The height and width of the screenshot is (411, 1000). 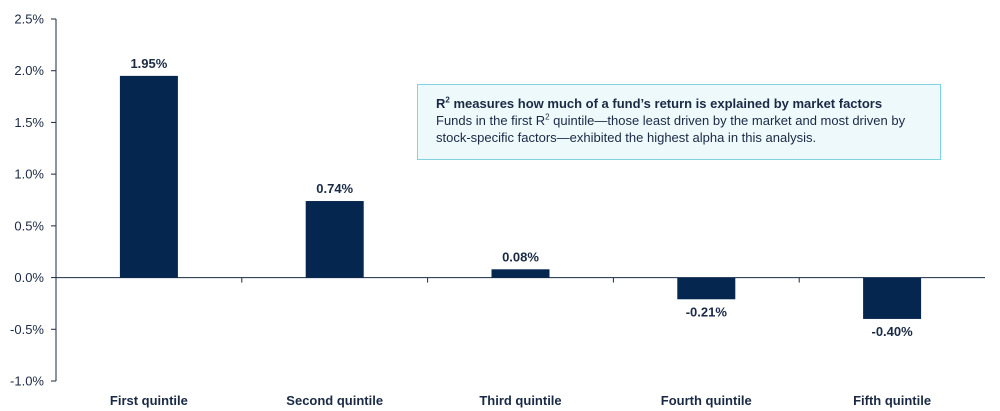 What do you see at coordinates (520, 256) in the screenshot?
I see `data-label: 0.08%` at bounding box center [520, 256].